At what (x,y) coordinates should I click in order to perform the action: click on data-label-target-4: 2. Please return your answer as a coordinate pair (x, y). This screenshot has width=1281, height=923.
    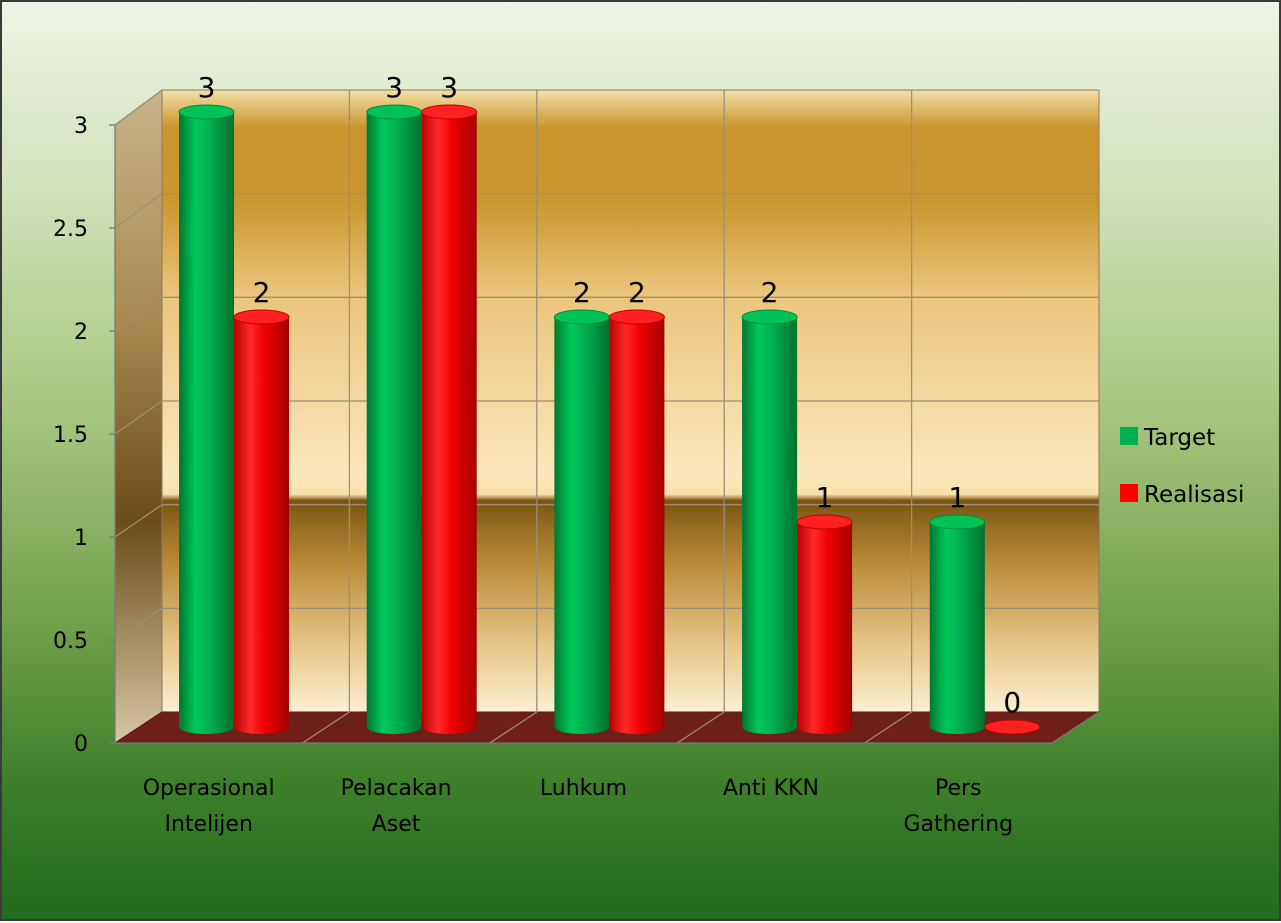
    Looking at the image, I should click on (770, 292).